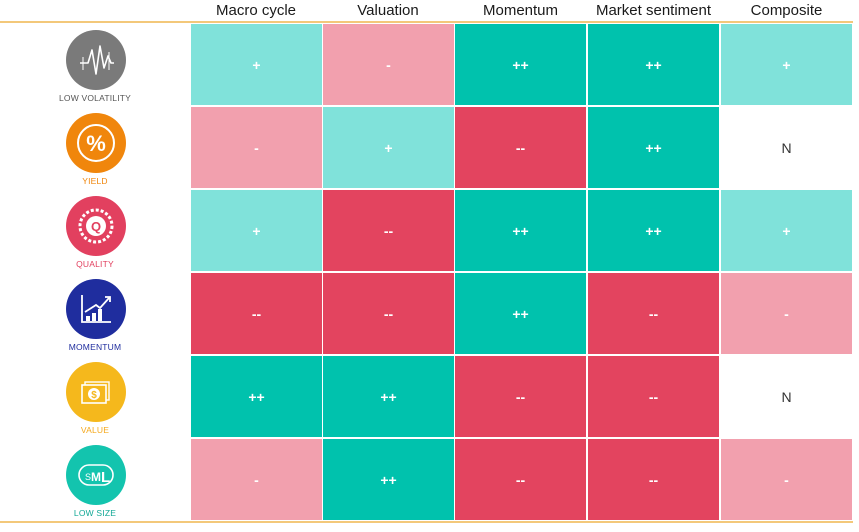 This screenshot has height=532, width=859. Describe the element at coordinates (95, 430) in the screenshot. I see `factor-name-value: VALUE` at that location.